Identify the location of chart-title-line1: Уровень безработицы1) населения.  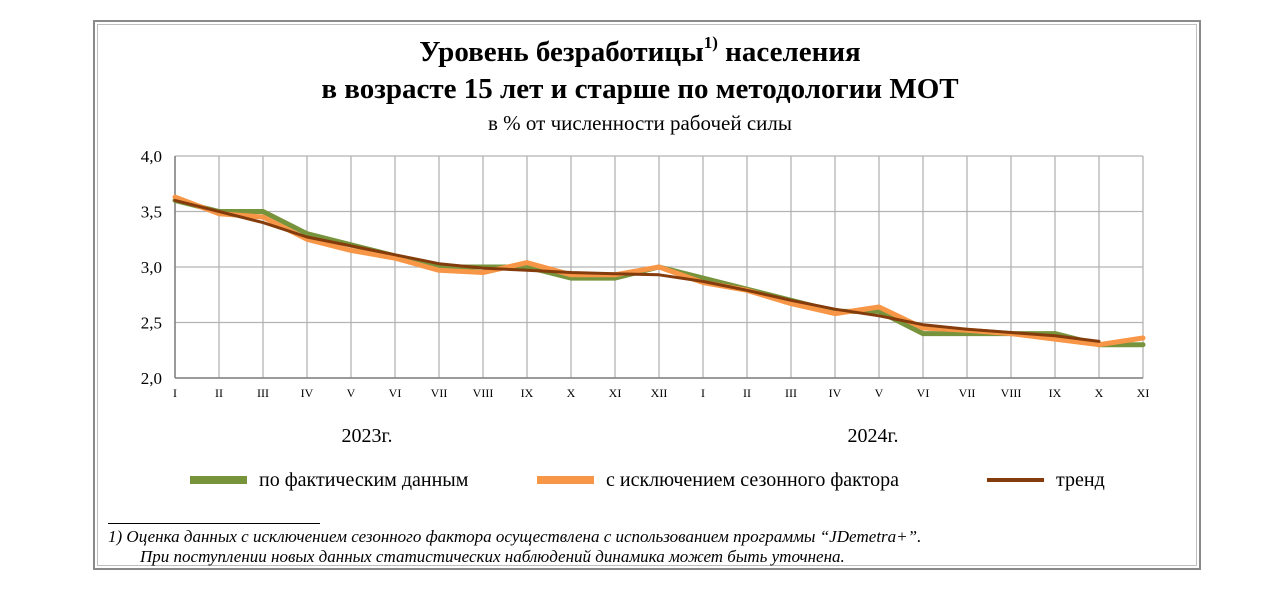
(640, 51).